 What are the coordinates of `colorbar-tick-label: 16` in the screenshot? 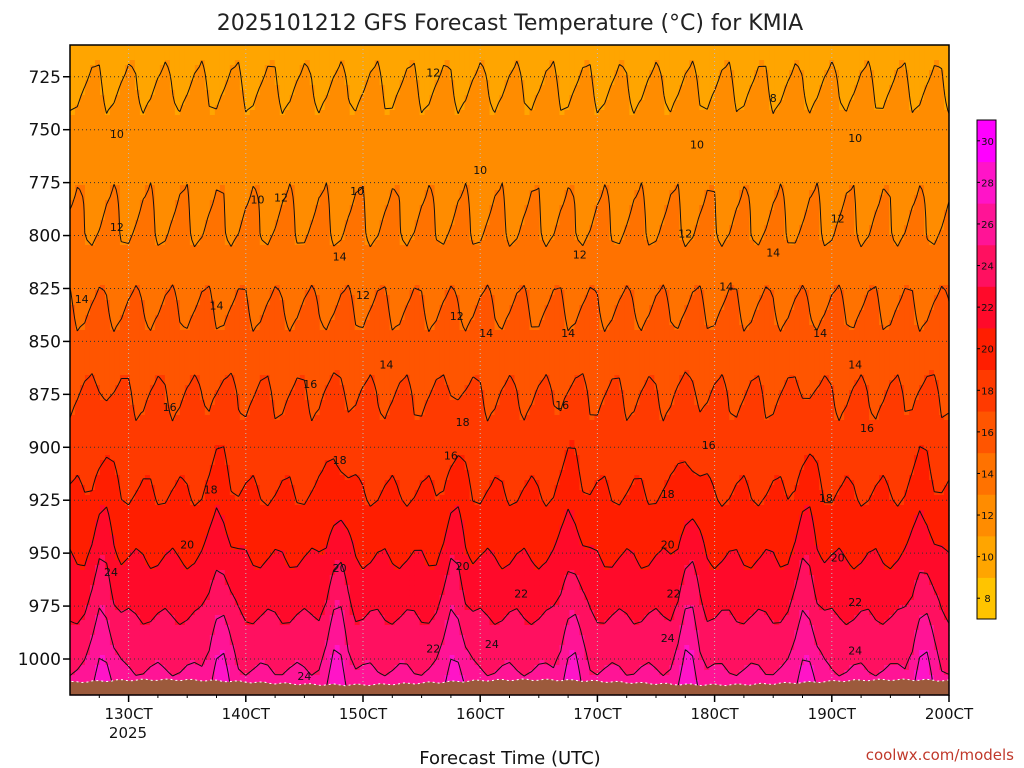 It's located at (987, 433).